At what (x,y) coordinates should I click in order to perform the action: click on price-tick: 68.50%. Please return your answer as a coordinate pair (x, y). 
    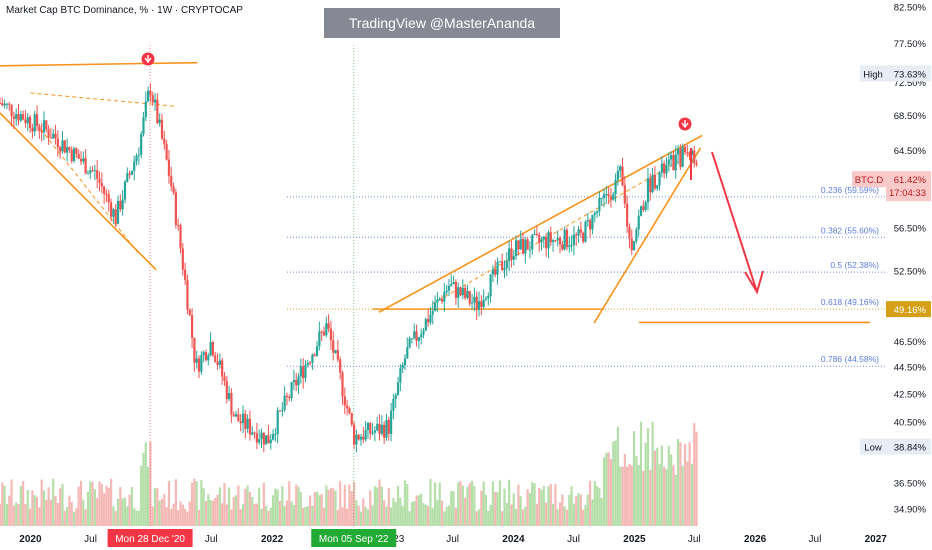
    Looking at the image, I should click on (910, 116).